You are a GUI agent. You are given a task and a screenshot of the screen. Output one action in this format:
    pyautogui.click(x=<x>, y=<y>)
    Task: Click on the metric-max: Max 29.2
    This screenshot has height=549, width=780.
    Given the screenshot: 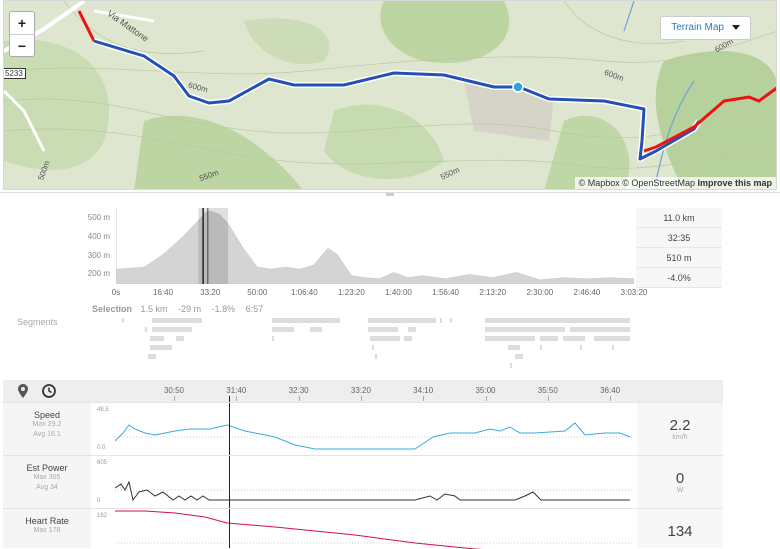 What is the action you would take?
    pyautogui.click(x=47, y=424)
    